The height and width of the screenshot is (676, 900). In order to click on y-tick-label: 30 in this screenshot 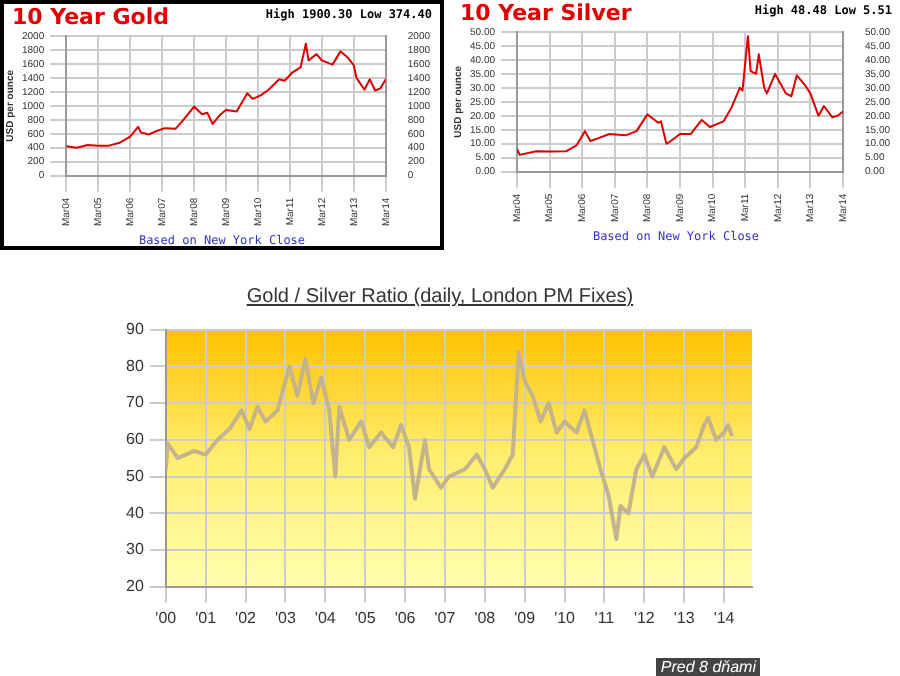, I will do `click(135, 549)`.